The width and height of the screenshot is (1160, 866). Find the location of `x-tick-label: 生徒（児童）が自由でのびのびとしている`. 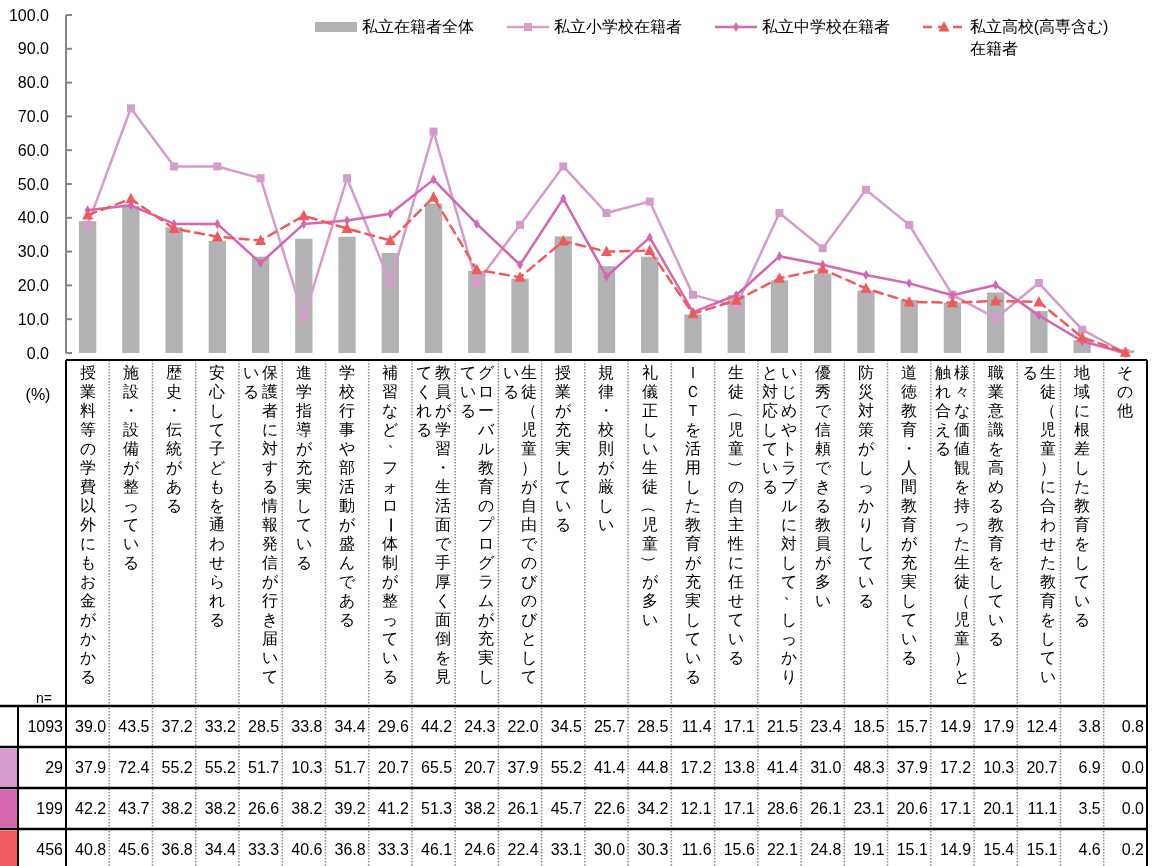

x-tick-label: 生徒（児童）が自由でのびのびとしている is located at coordinates (520, 524).